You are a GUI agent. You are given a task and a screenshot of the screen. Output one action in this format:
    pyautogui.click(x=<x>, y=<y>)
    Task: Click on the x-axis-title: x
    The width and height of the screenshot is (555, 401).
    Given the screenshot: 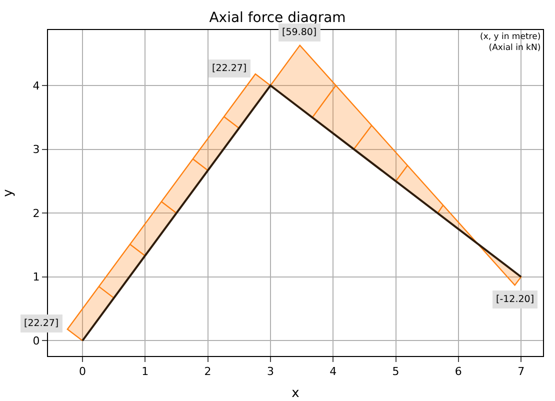 What is the action you would take?
    pyautogui.click(x=296, y=393)
    